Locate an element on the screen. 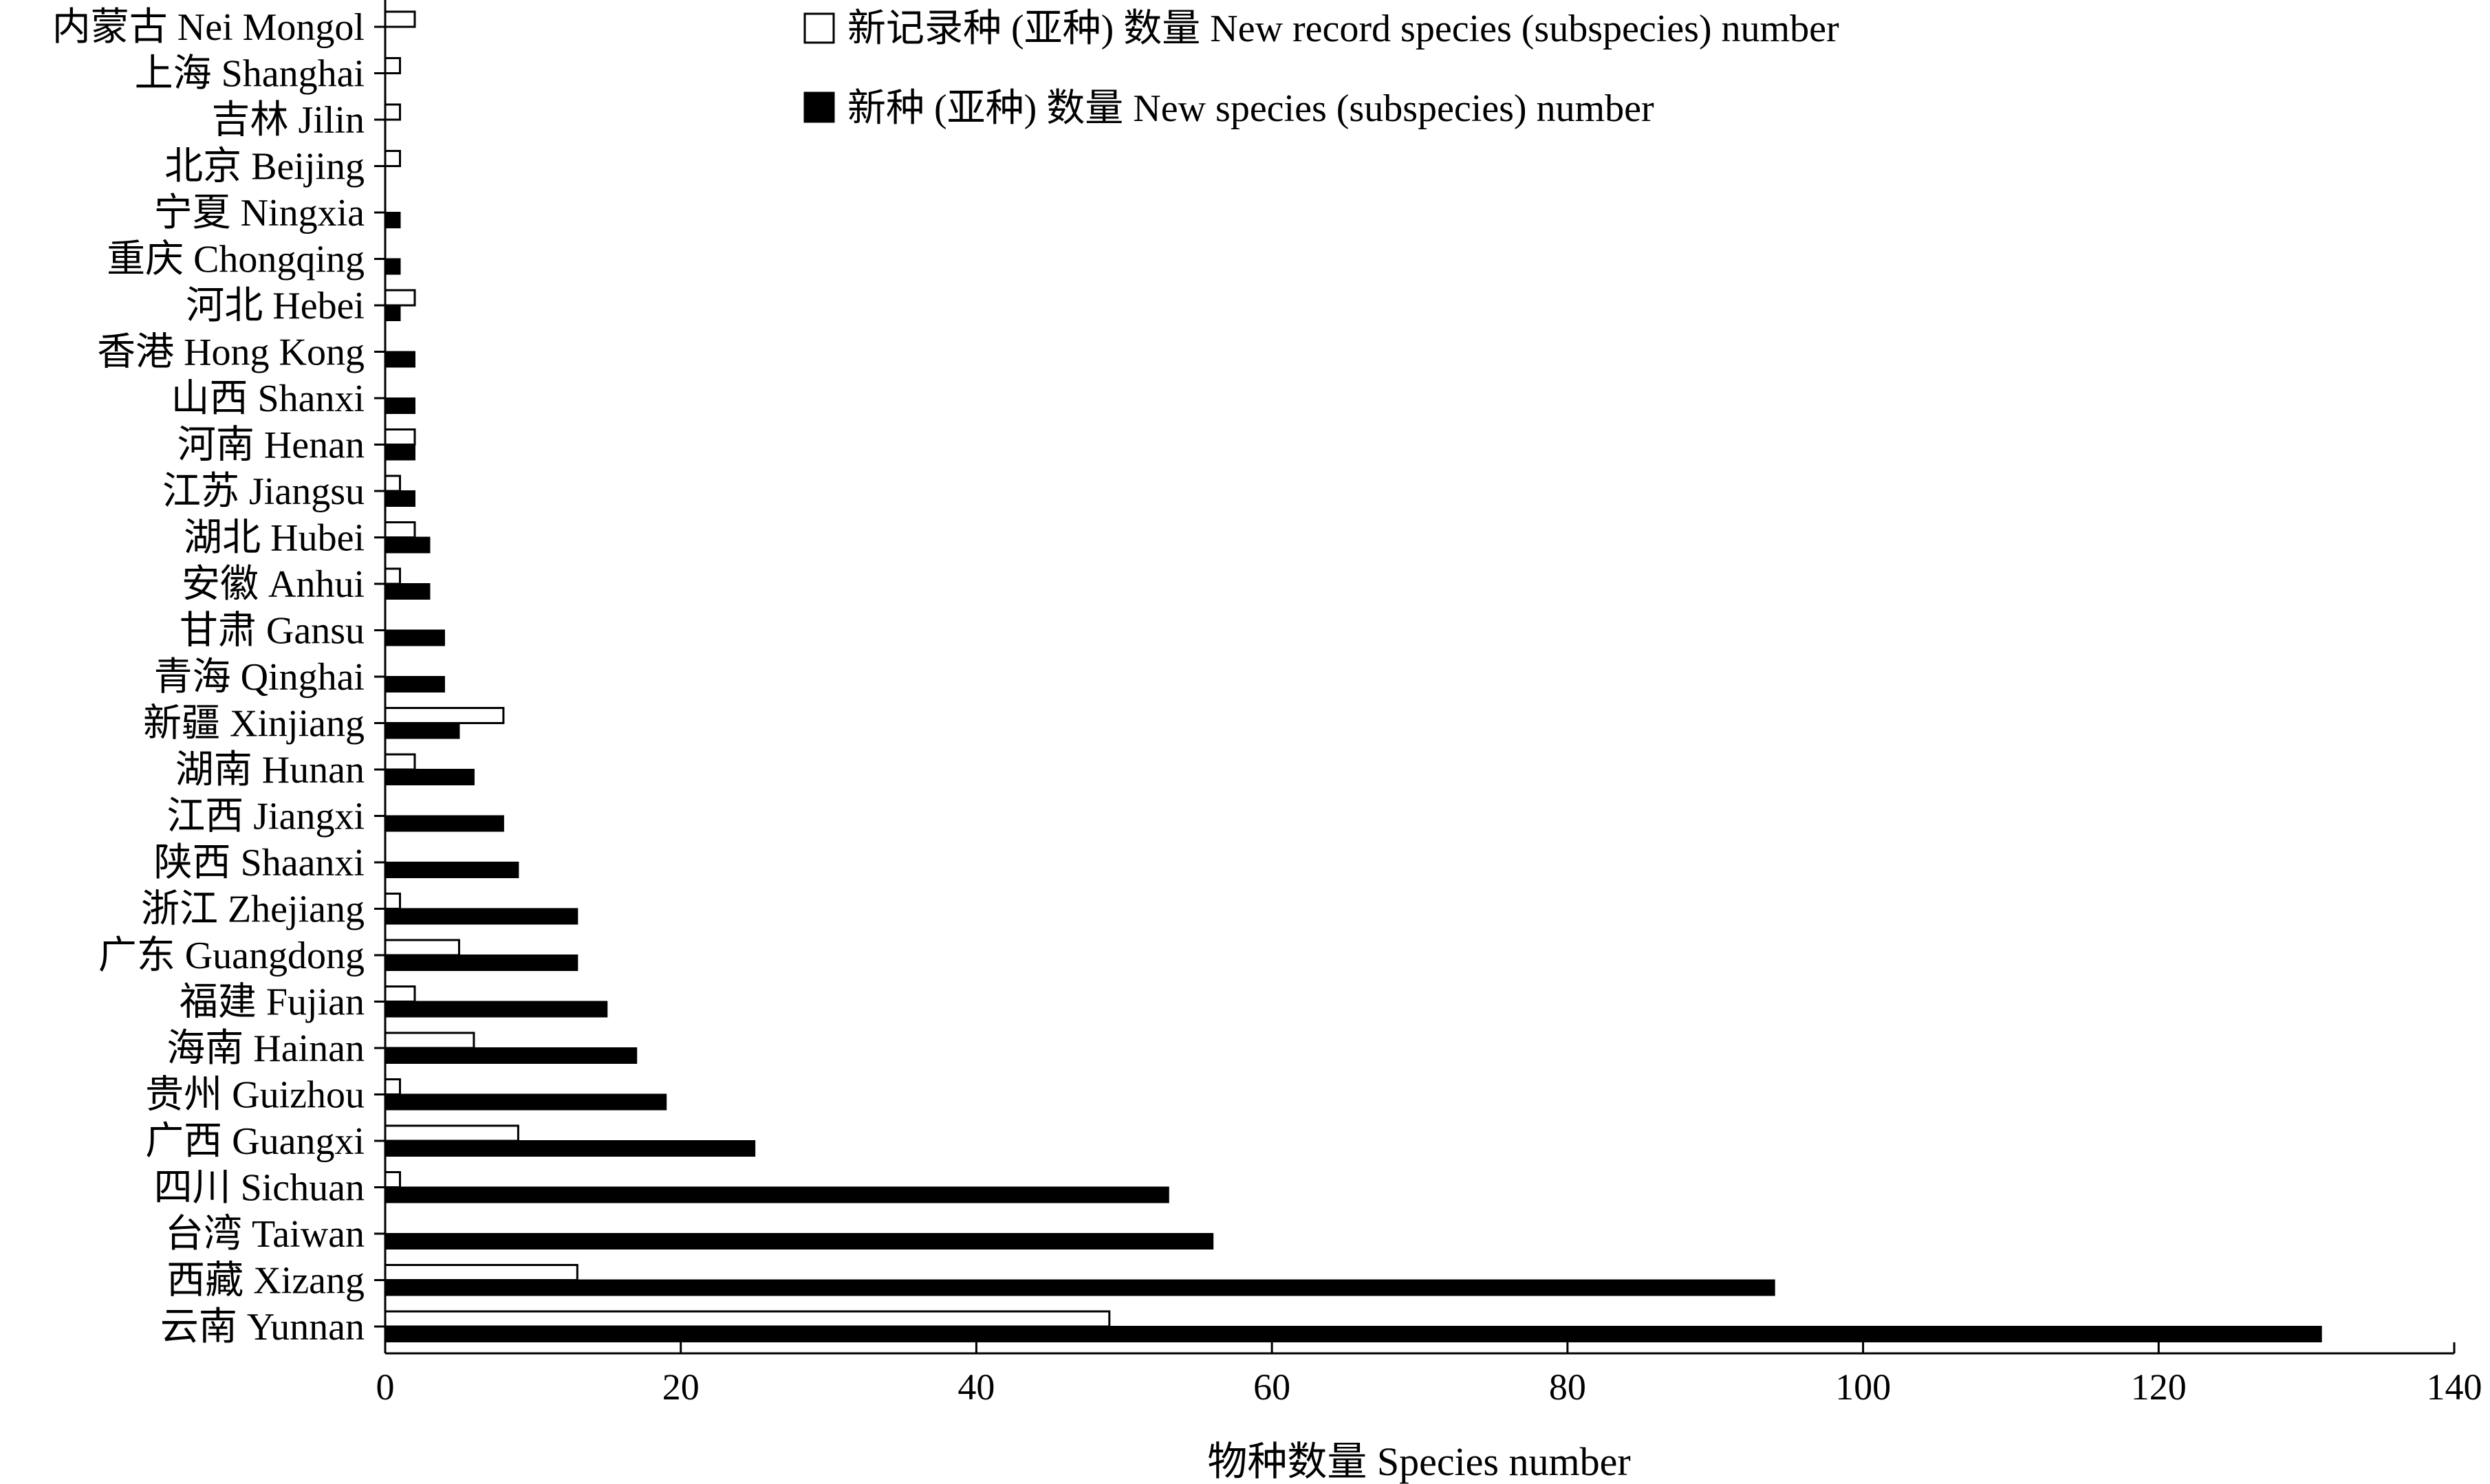 The height and width of the screenshot is (1484, 2490). category-label: 福建 Fujian is located at coordinates (272, 1003).